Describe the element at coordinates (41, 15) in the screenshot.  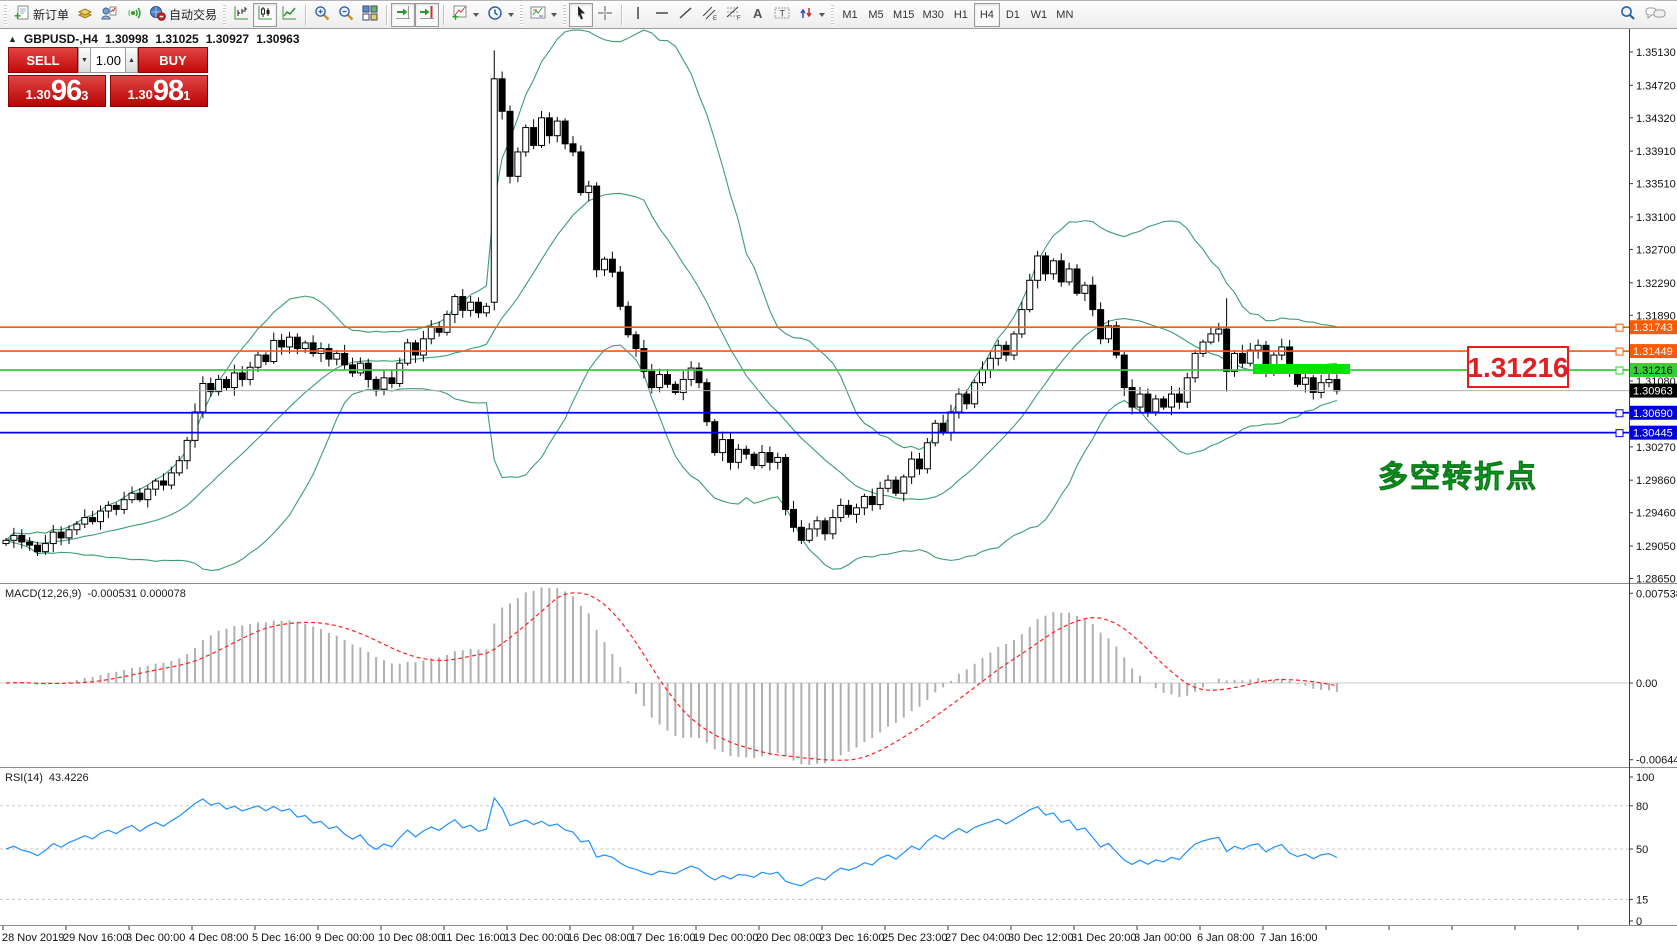
I see `new-order-button: + 新订单` at that location.